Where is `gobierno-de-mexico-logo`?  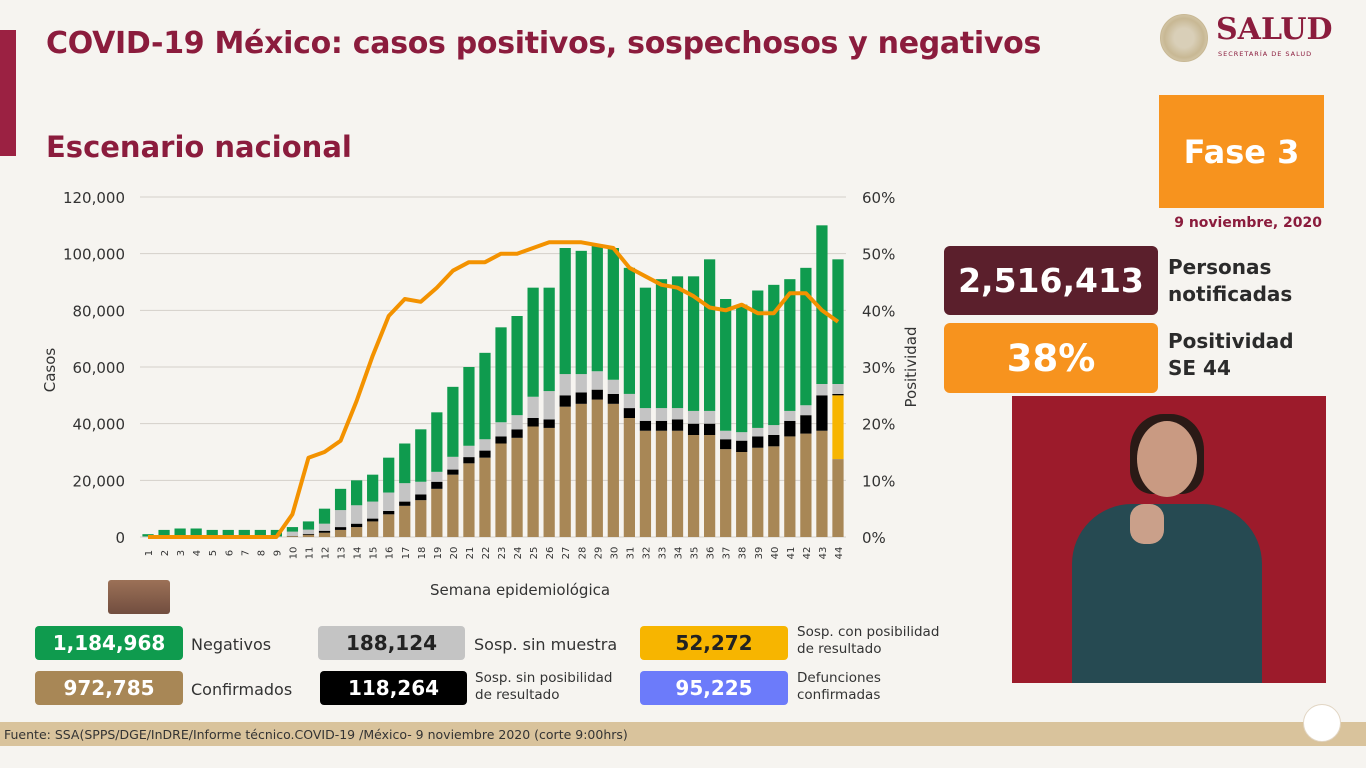 gobierno-de-mexico-logo is located at coordinates (139, 597).